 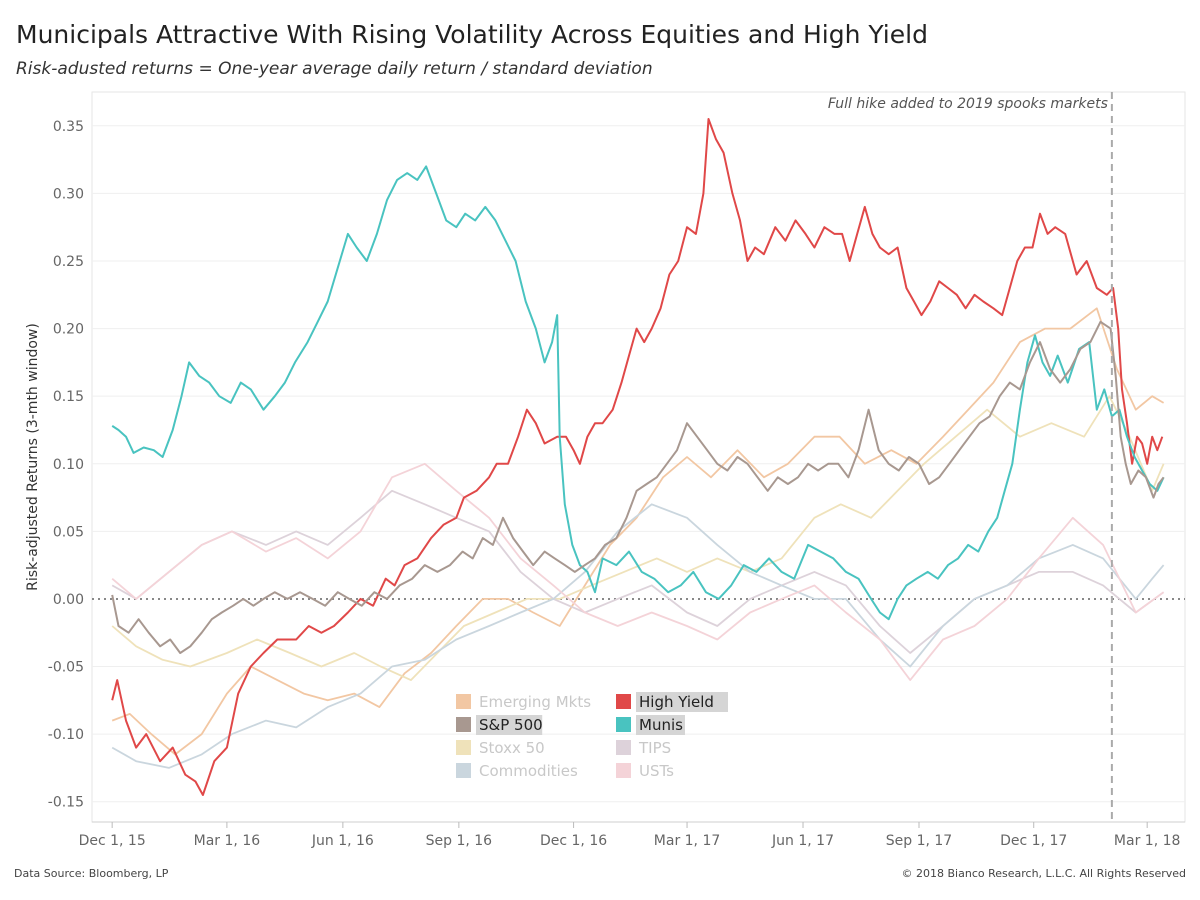 What do you see at coordinates (68, 127) in the screenshot?
I see `y-tick-label: 0.35` at bounding box center [68, 127].